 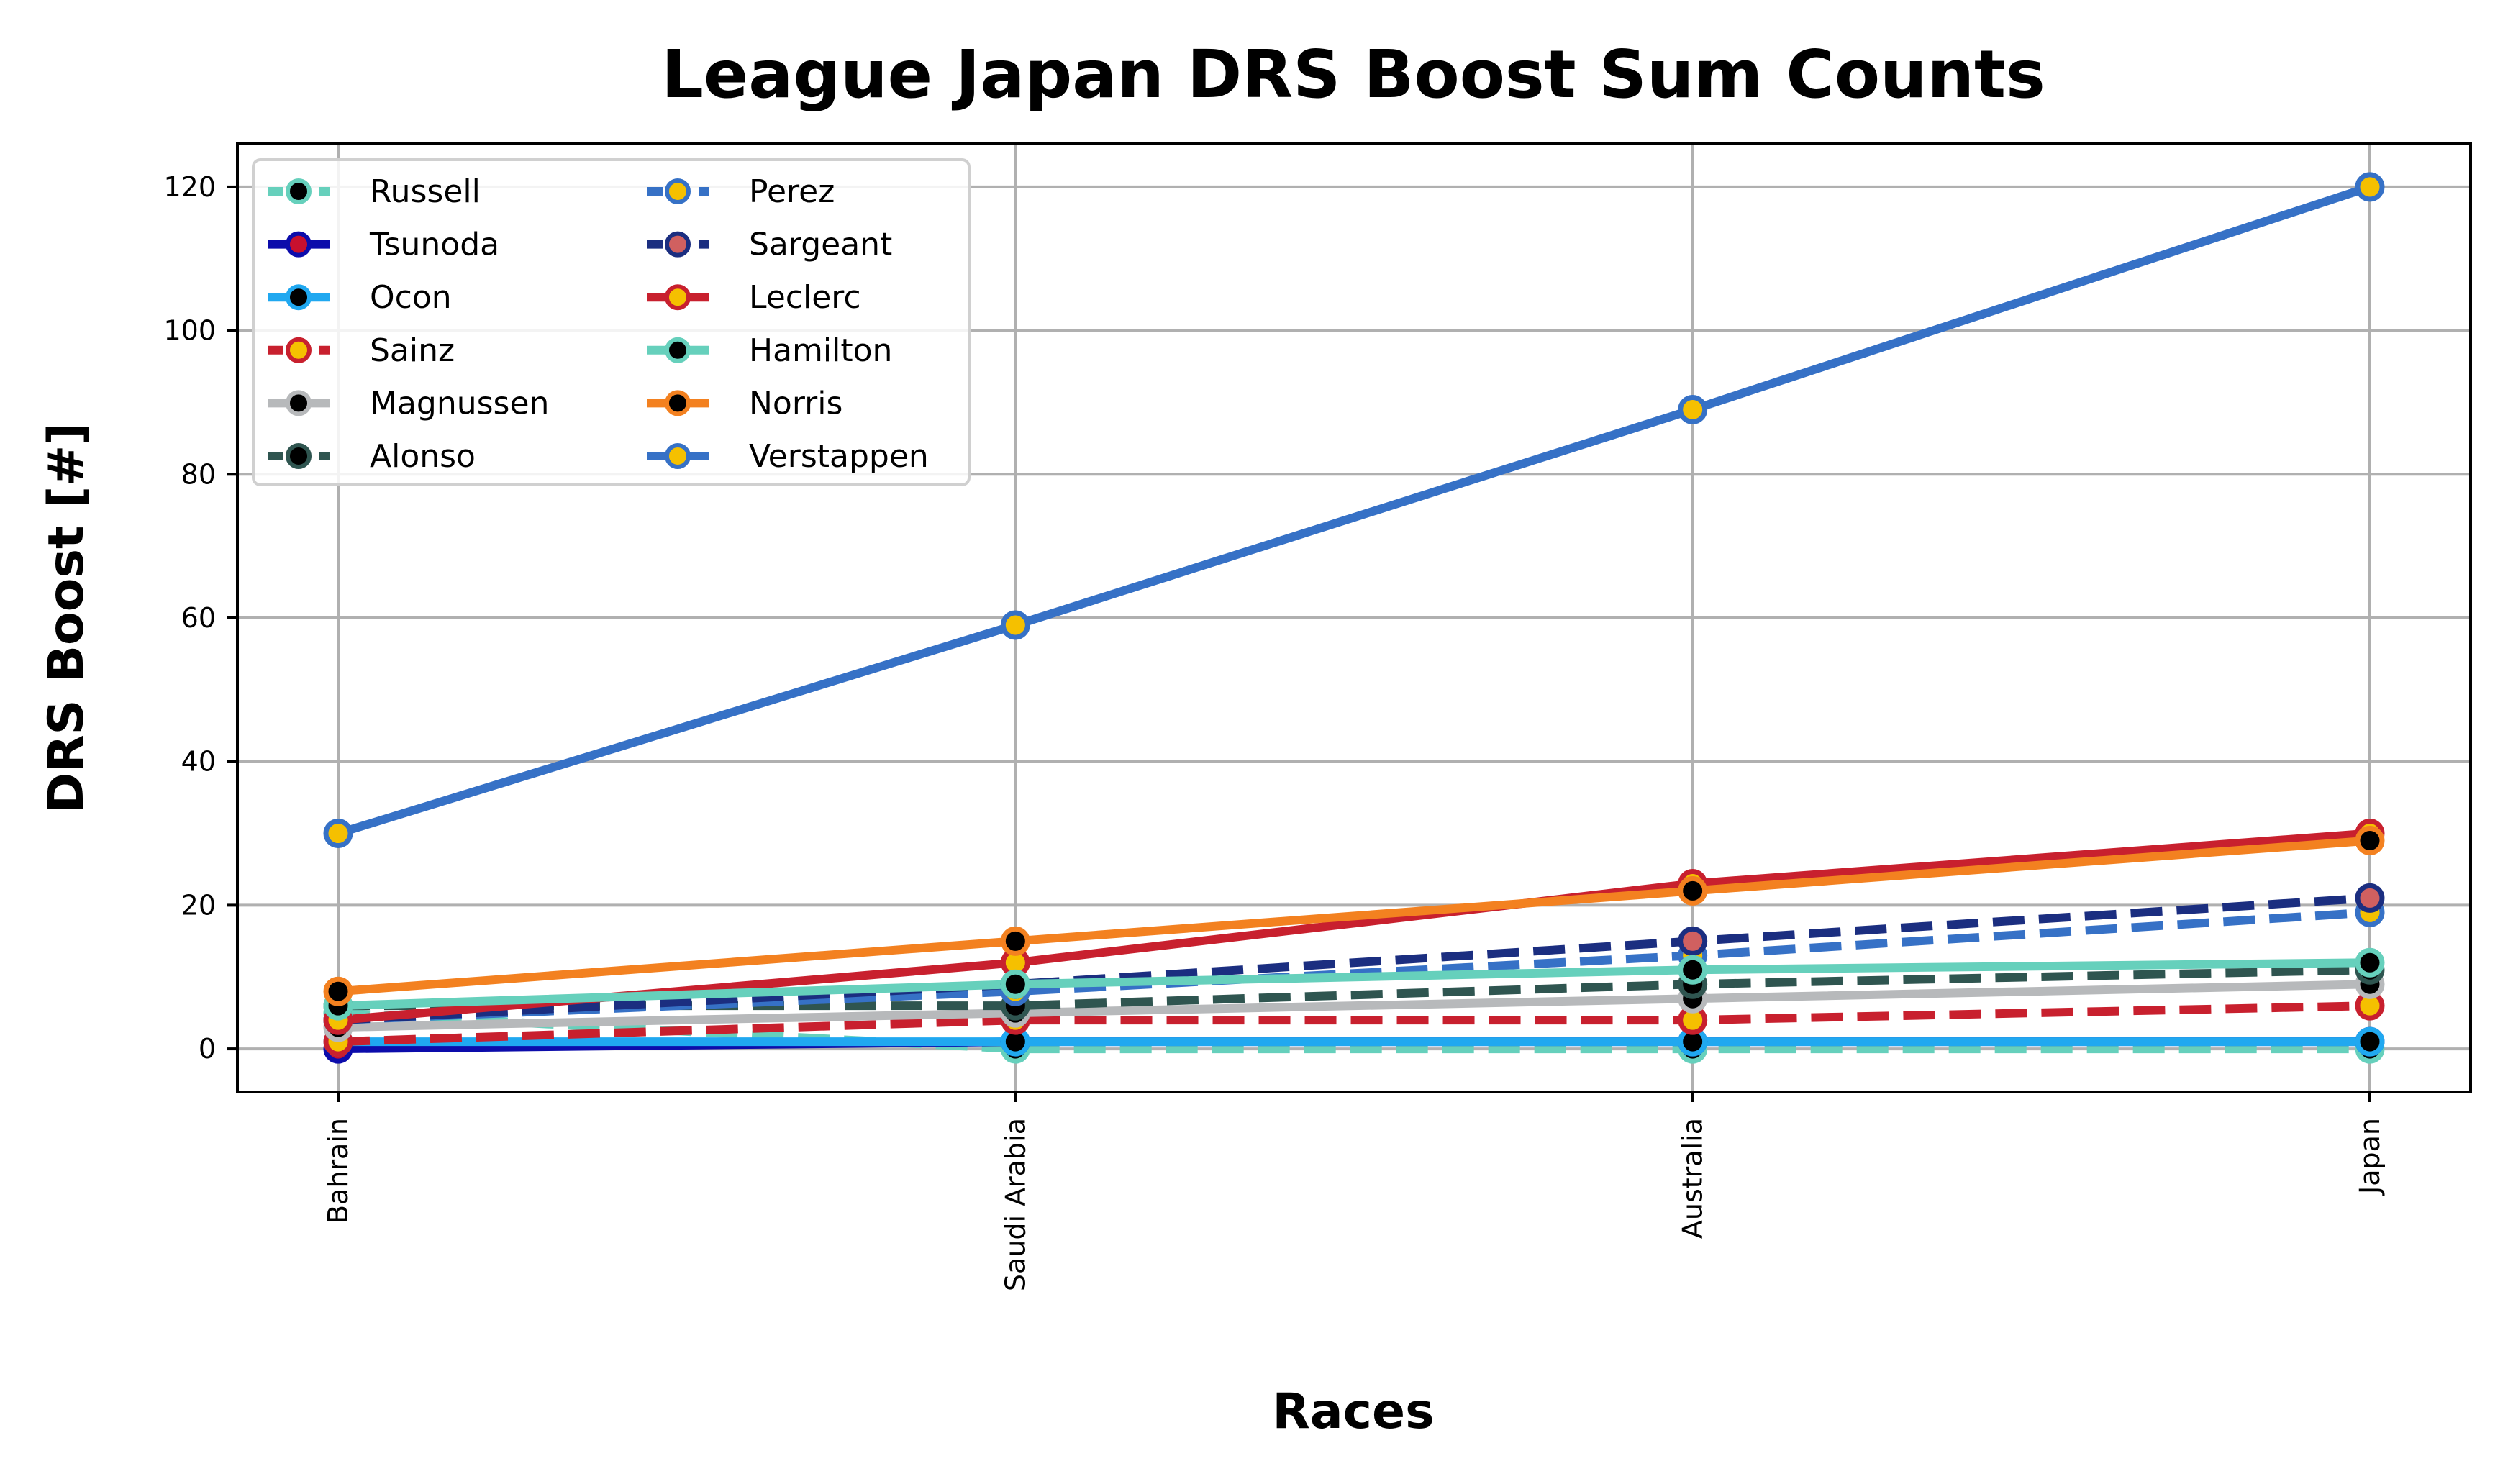 What do you see at coordinates (796, 404) in the screenshot?
I see `legend-label-norris: Norris` at bounding box center [796, 404].